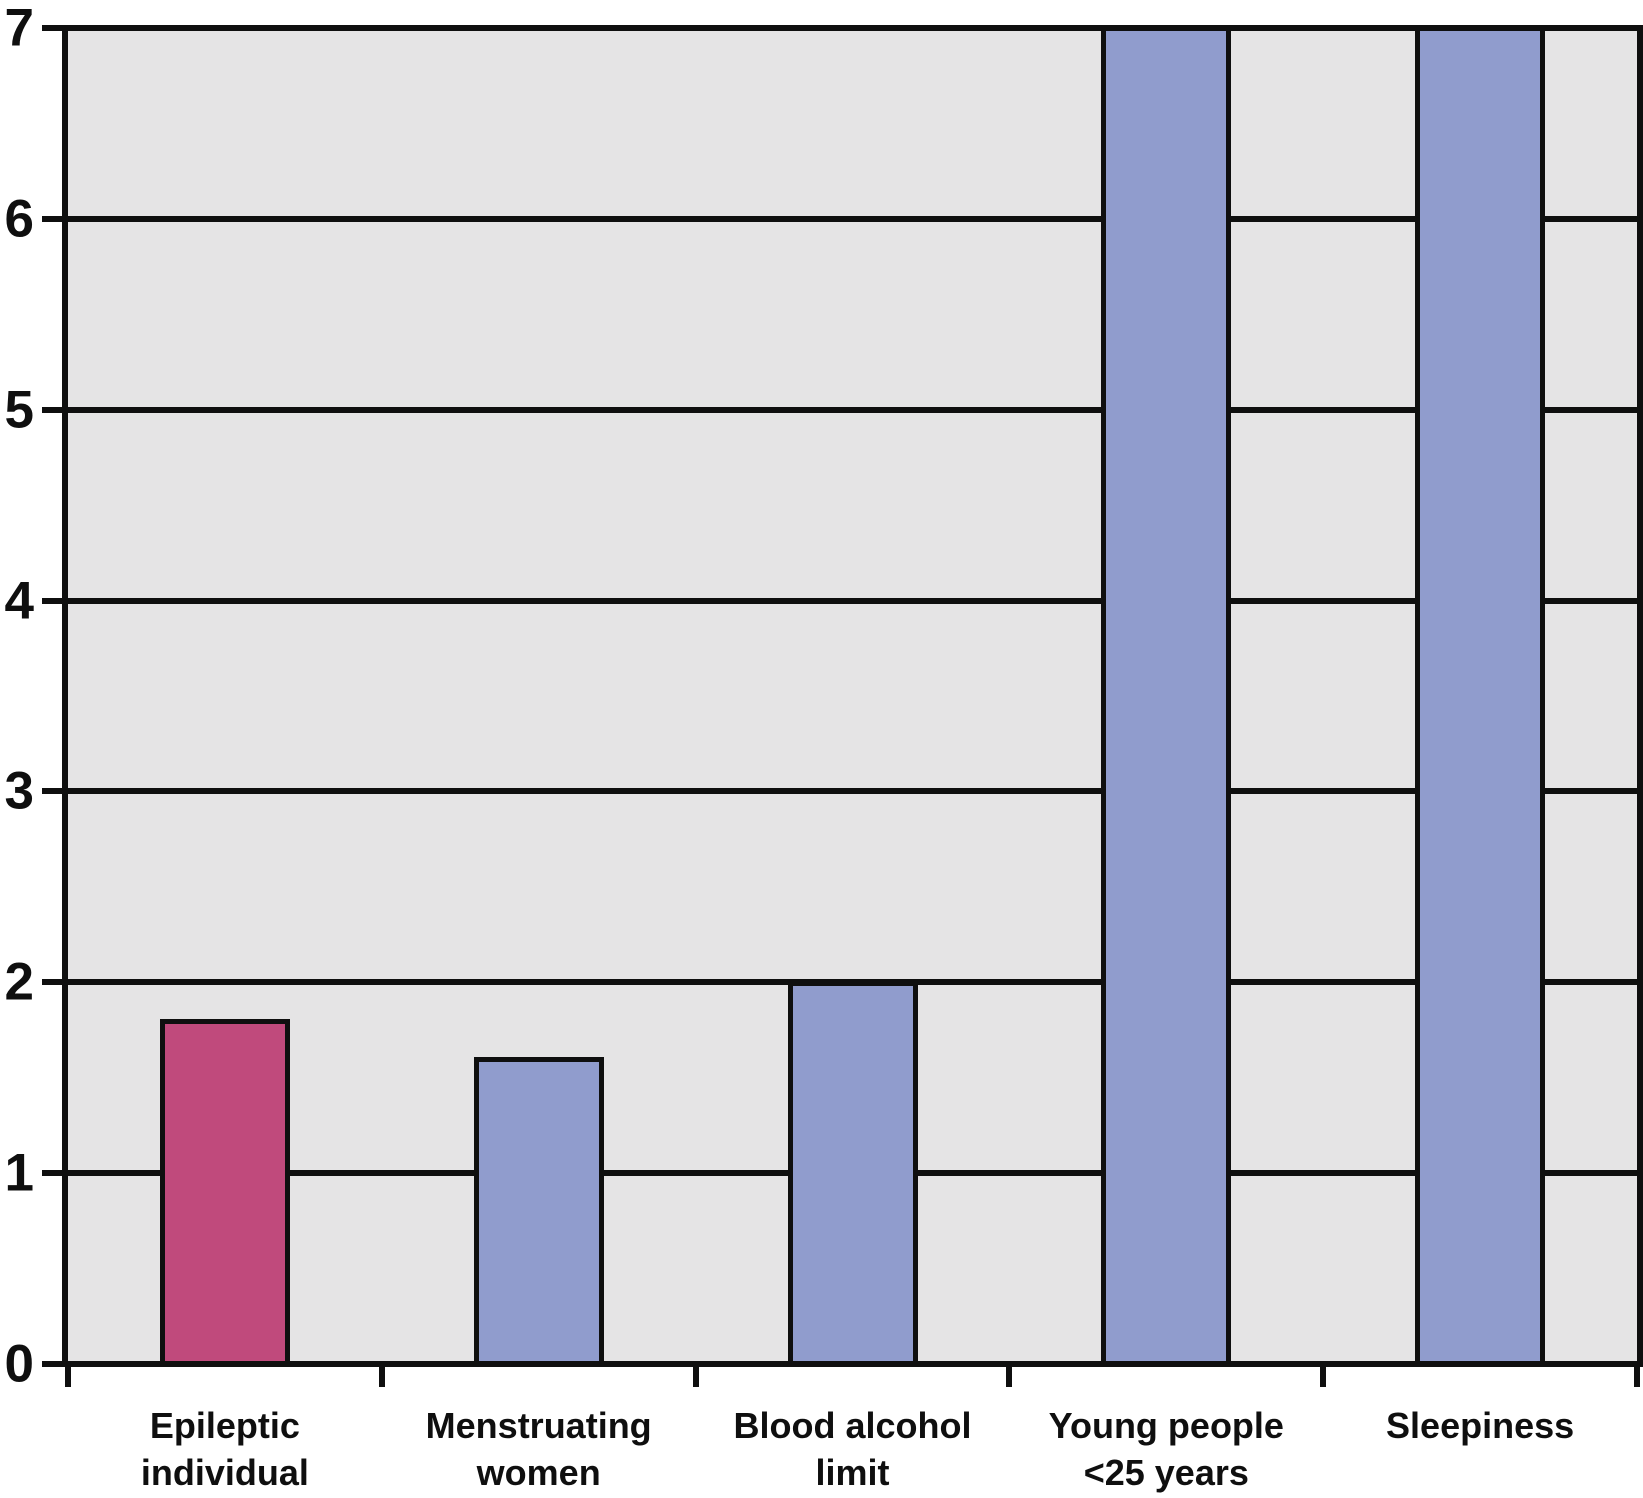 This screenshot has height=1498, width=1643. Describe the element at coordinates (19, 1173) in the screenshot. I see `y-axis-tick-label: 1` at that location.